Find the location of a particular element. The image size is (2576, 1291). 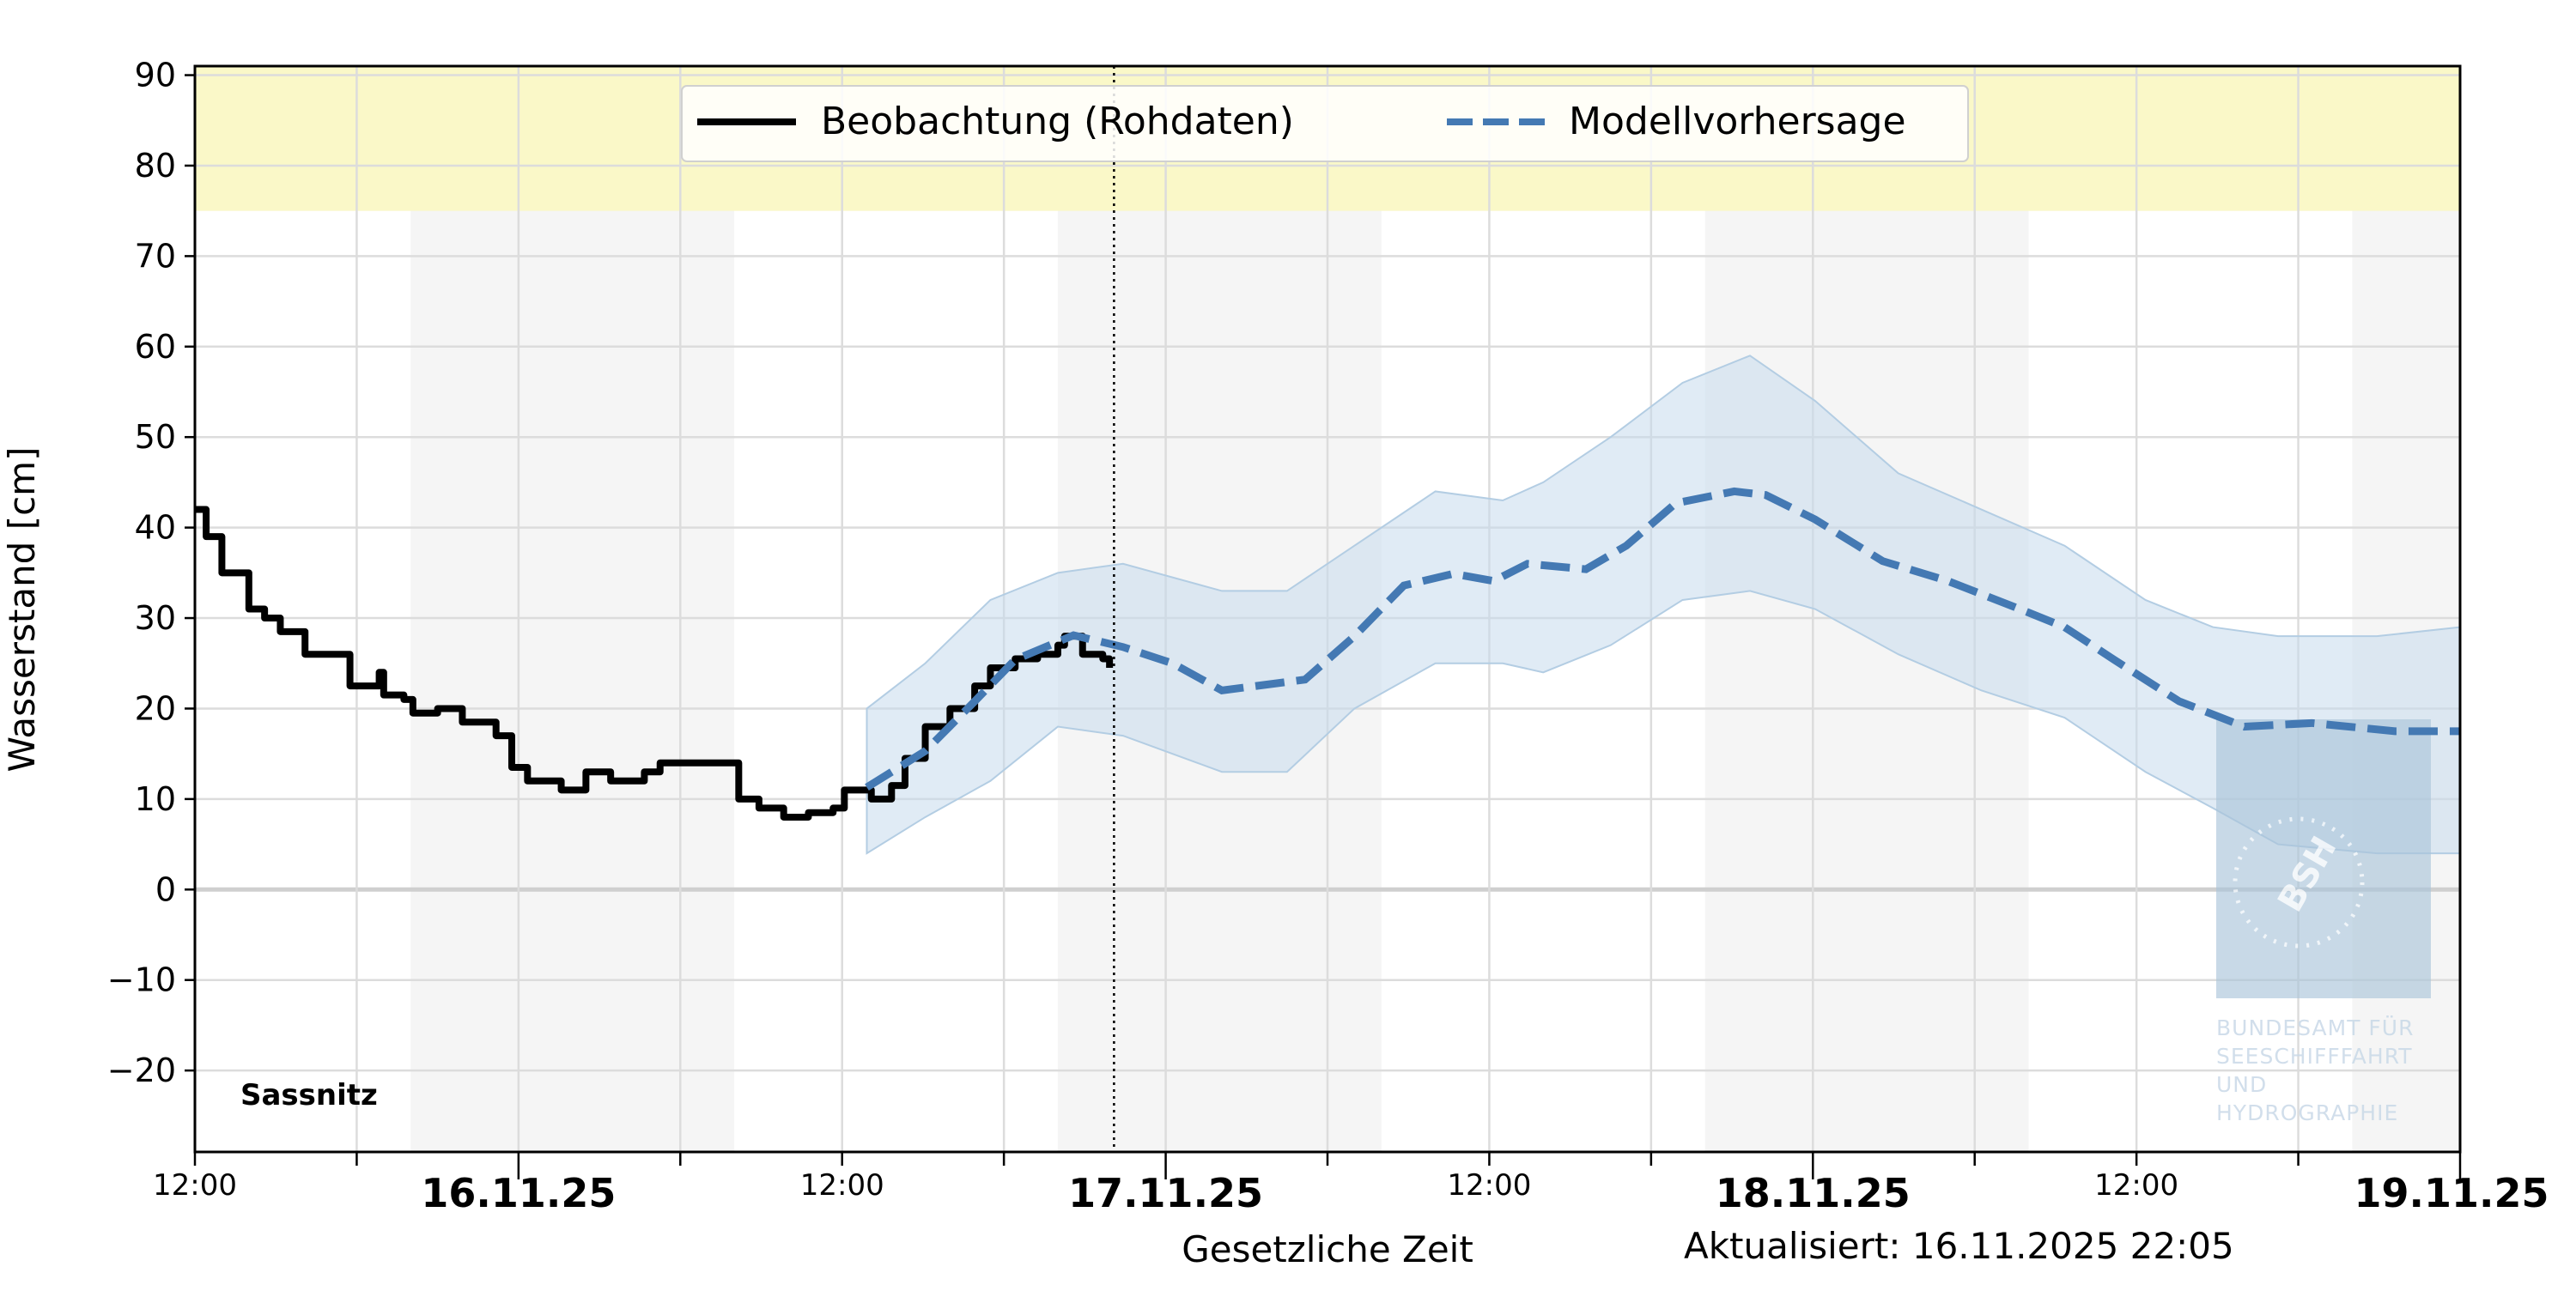

y-tick-label: 80 is located at coordinates (155, 166).